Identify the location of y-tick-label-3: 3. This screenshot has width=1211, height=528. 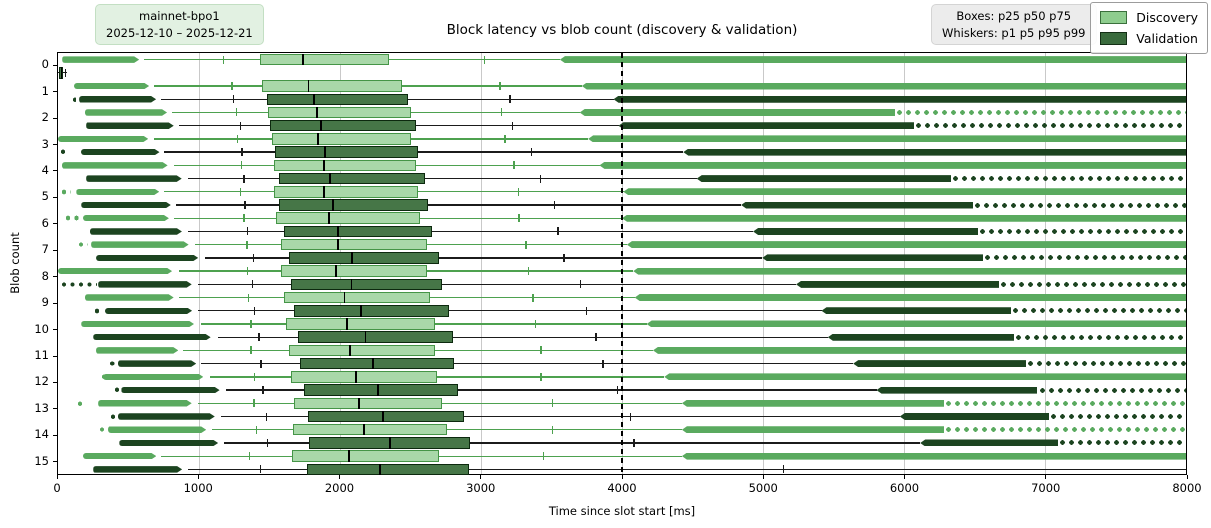
(45, 143).